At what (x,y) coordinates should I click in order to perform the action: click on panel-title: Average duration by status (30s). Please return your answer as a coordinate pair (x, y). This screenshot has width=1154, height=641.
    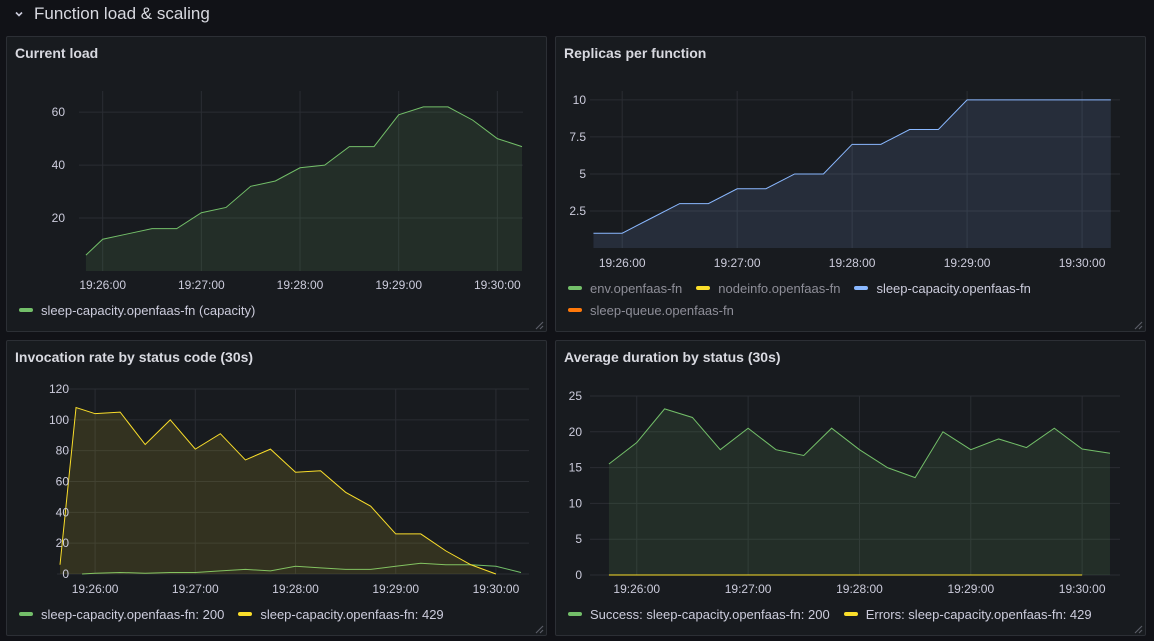
    Looking at the image, I should click on (672, 357).